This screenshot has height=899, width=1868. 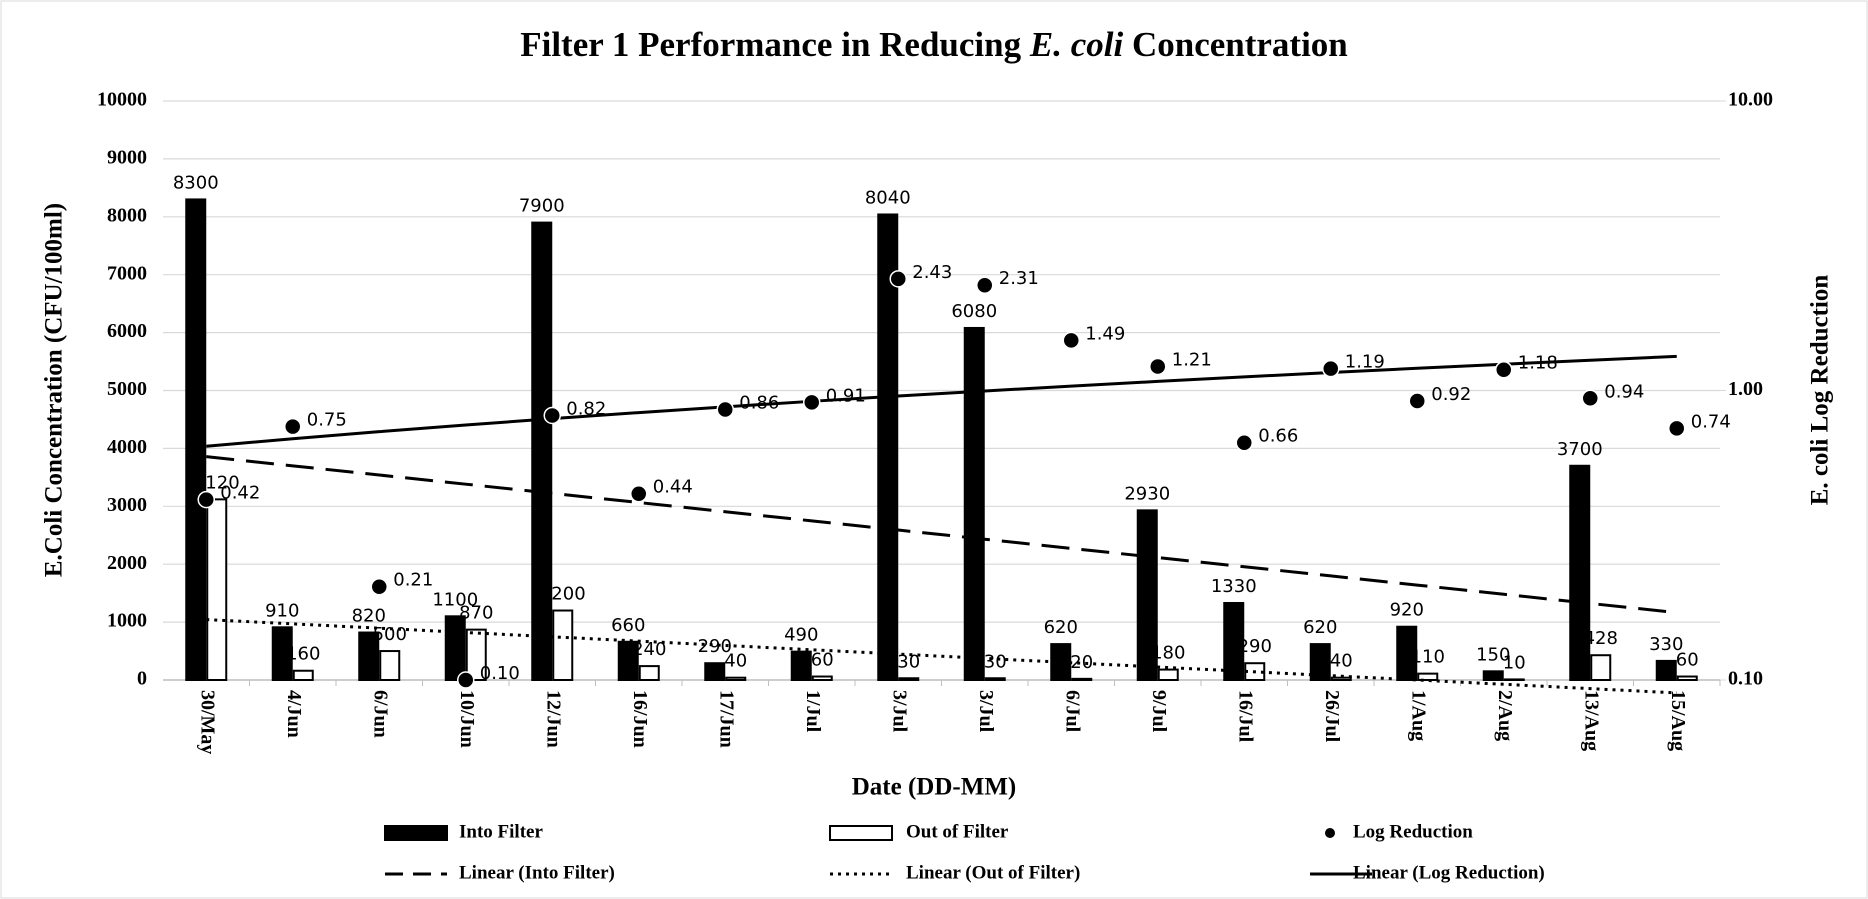 I want to click on x-tick-label: 16/Jul, so click(x=1246, y=716).